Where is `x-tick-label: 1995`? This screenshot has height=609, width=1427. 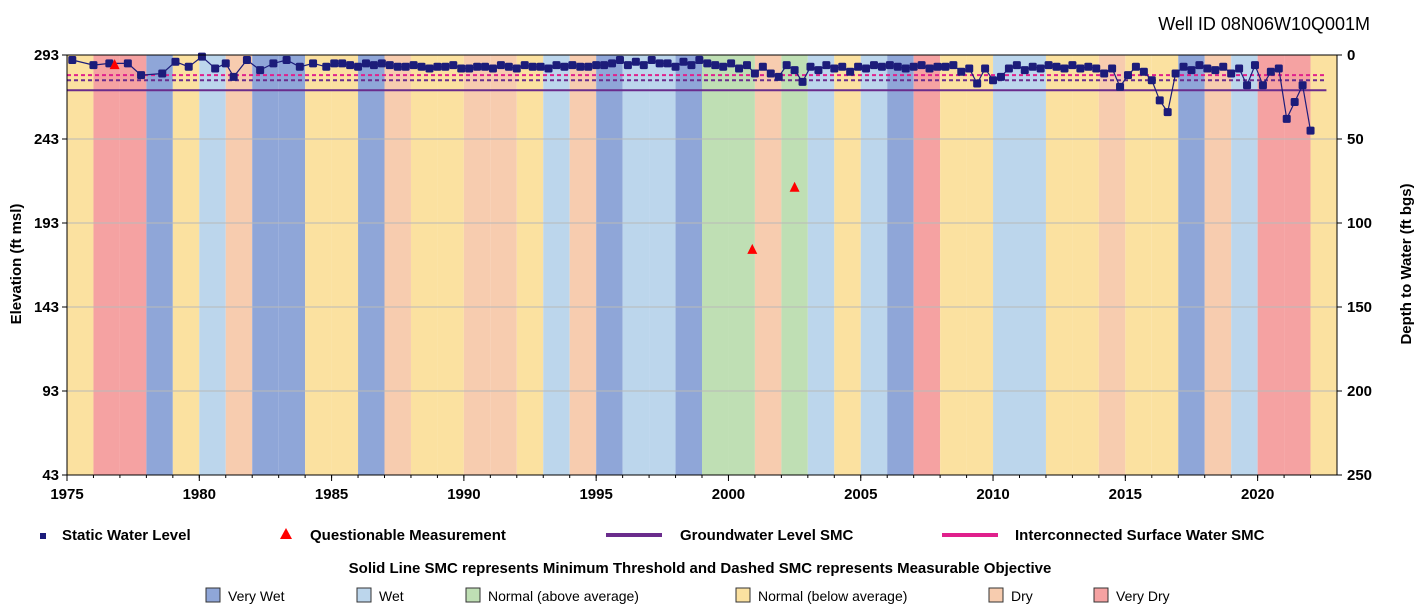
x-tick-label: 1995 is located at coordinates (595, 494).